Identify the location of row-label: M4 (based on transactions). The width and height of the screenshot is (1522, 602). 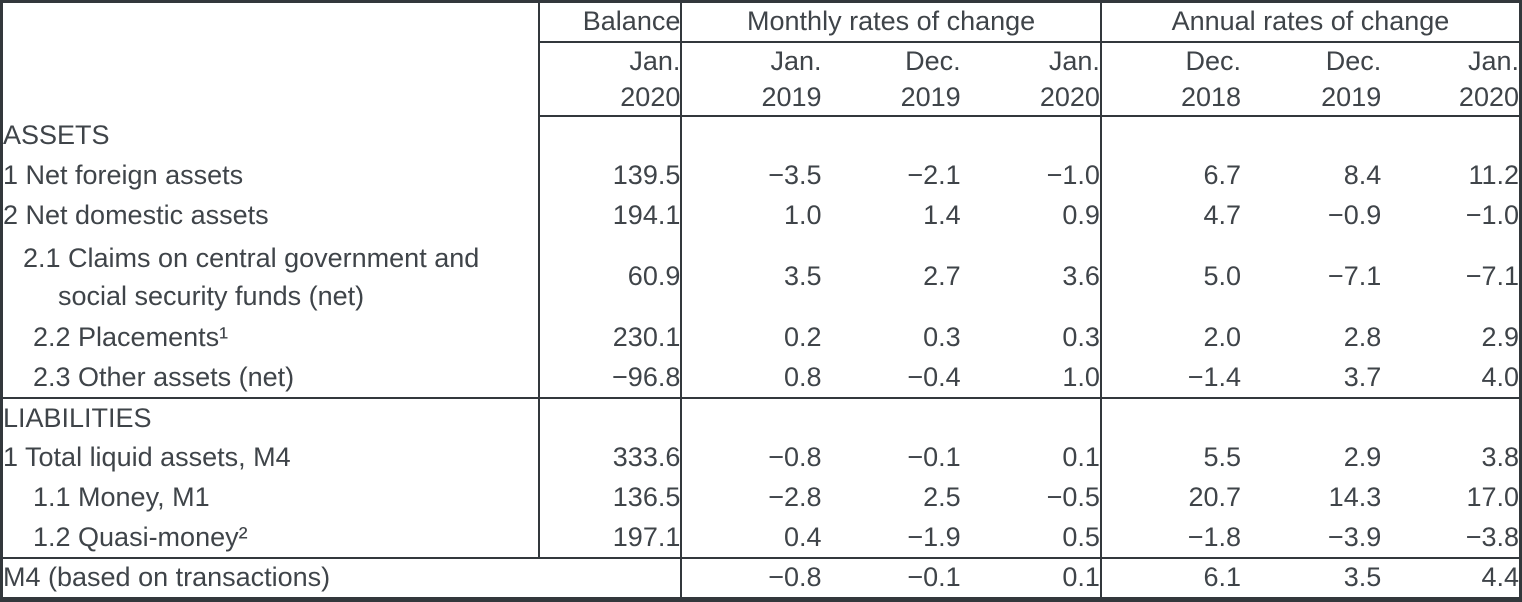
(342, 578).